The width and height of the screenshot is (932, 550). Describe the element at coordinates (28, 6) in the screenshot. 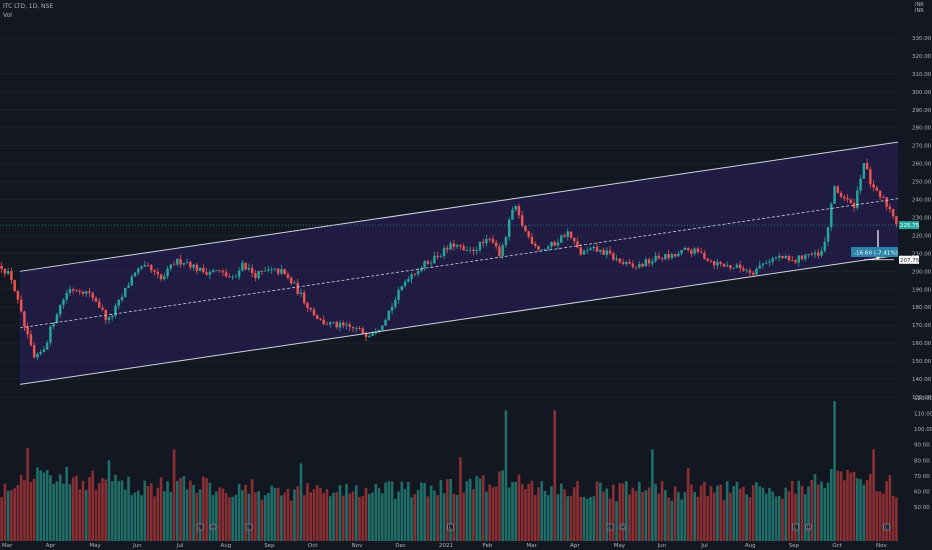

I see `symbol-title: ITC LTD, 1D, NSE` at that location.